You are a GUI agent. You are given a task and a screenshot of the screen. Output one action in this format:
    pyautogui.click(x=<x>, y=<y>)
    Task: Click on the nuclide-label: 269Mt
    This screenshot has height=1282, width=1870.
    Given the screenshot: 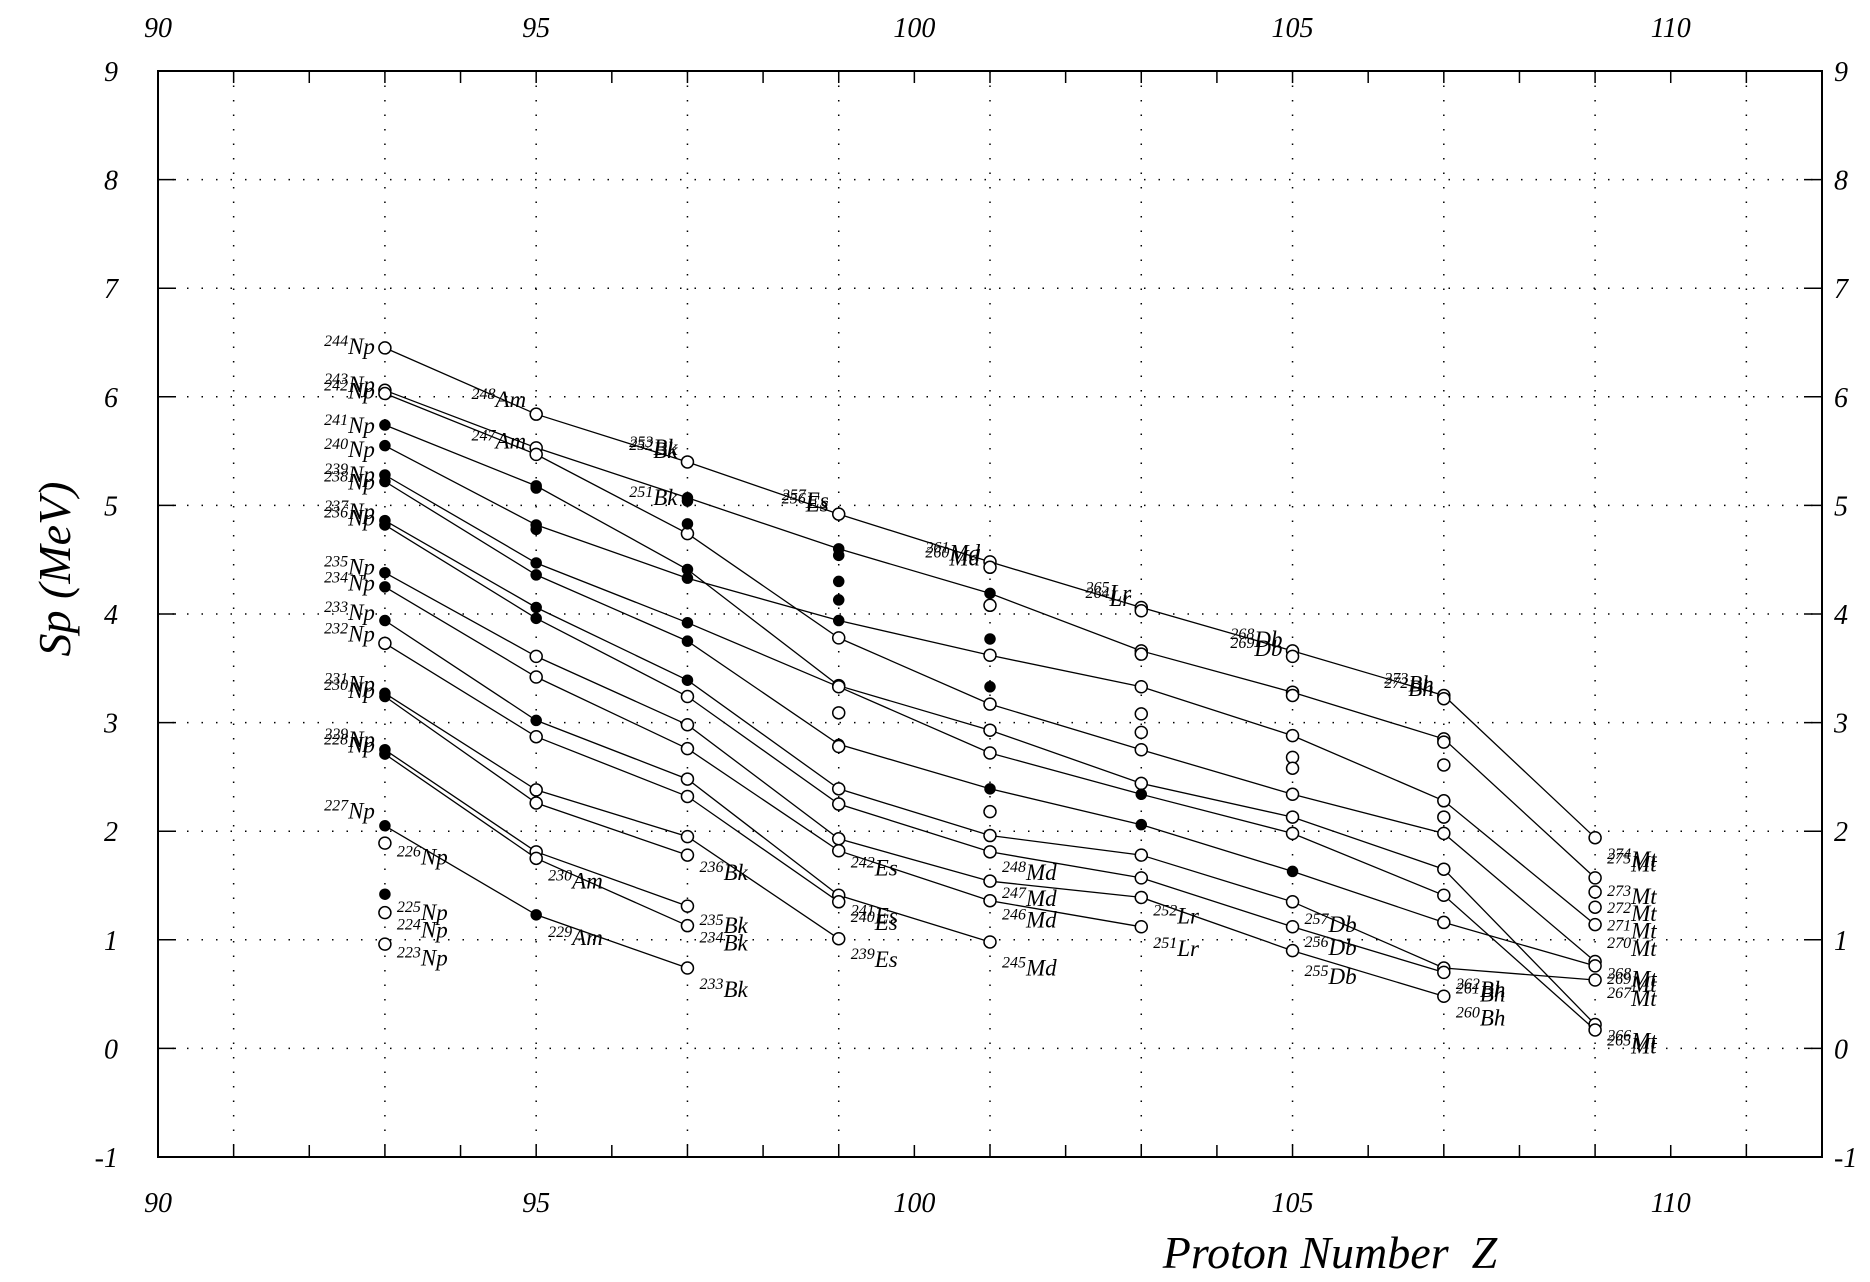 What is the action you would take?
    pyautogui.click(x=1632, y=984)
    